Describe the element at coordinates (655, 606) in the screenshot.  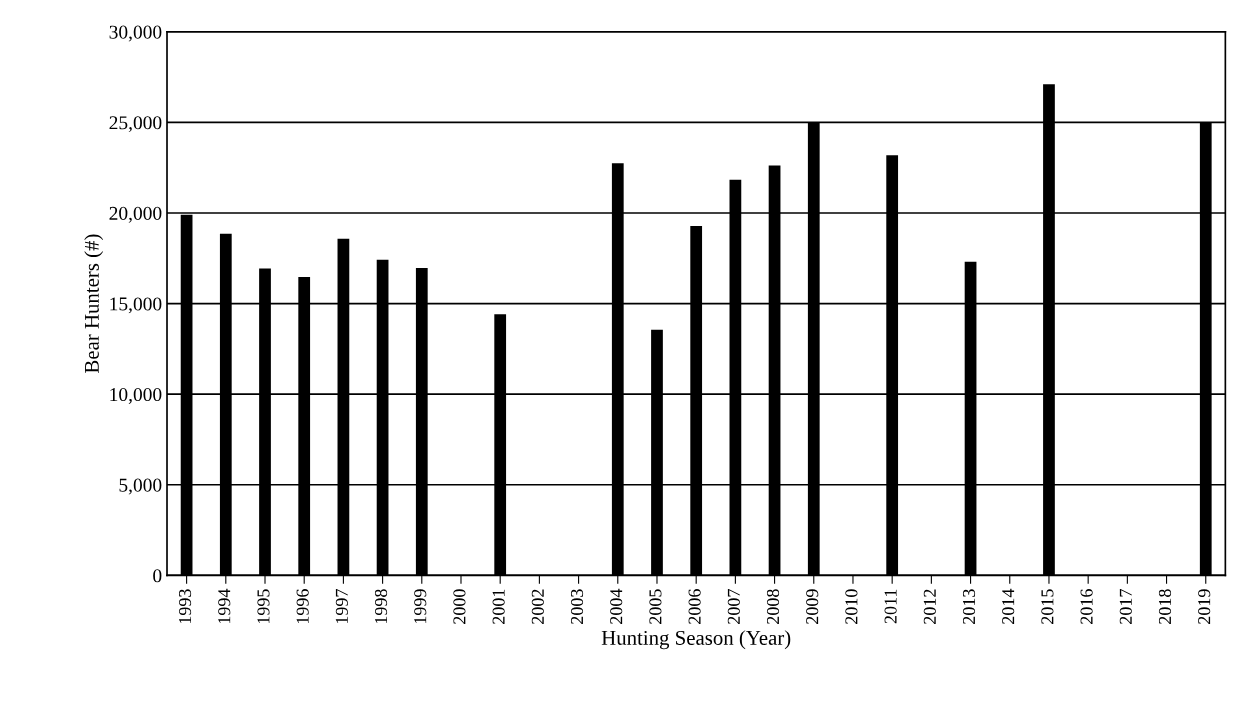
I see `x-tick-label: 2005` at that location.